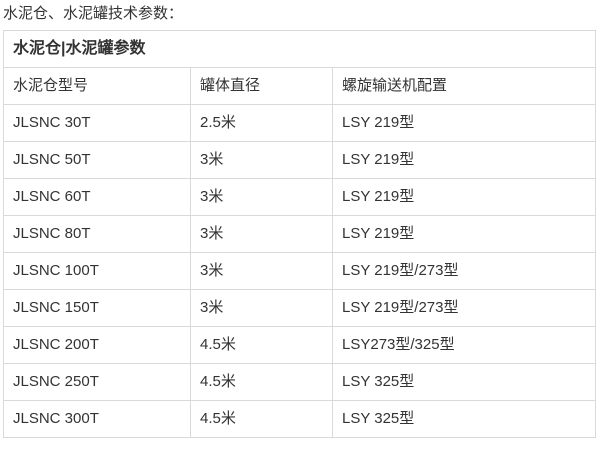 This screenshot has height=452, width=600. What do you see at coordinates (97, 197) in the screenshot?
I see `table-cell: JLSNC 60T` at bounding box center [97, 197].